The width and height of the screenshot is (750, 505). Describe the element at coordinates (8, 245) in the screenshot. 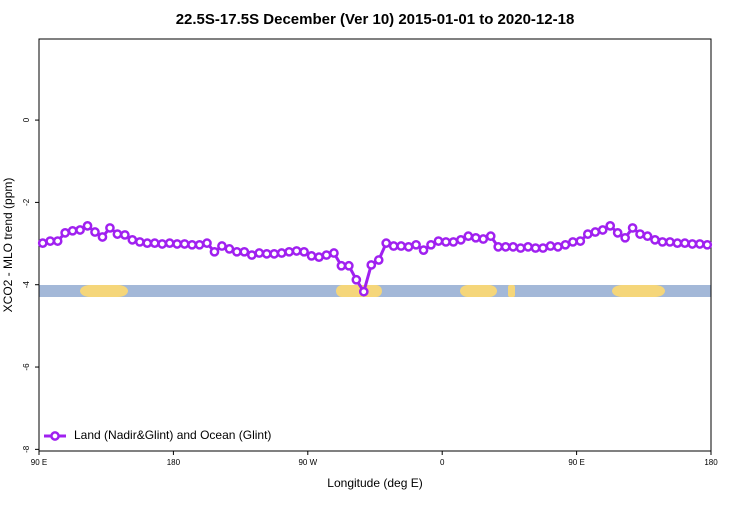

I see `y-axis-label: XCO2 - MLO trend (ppm)` at that location.